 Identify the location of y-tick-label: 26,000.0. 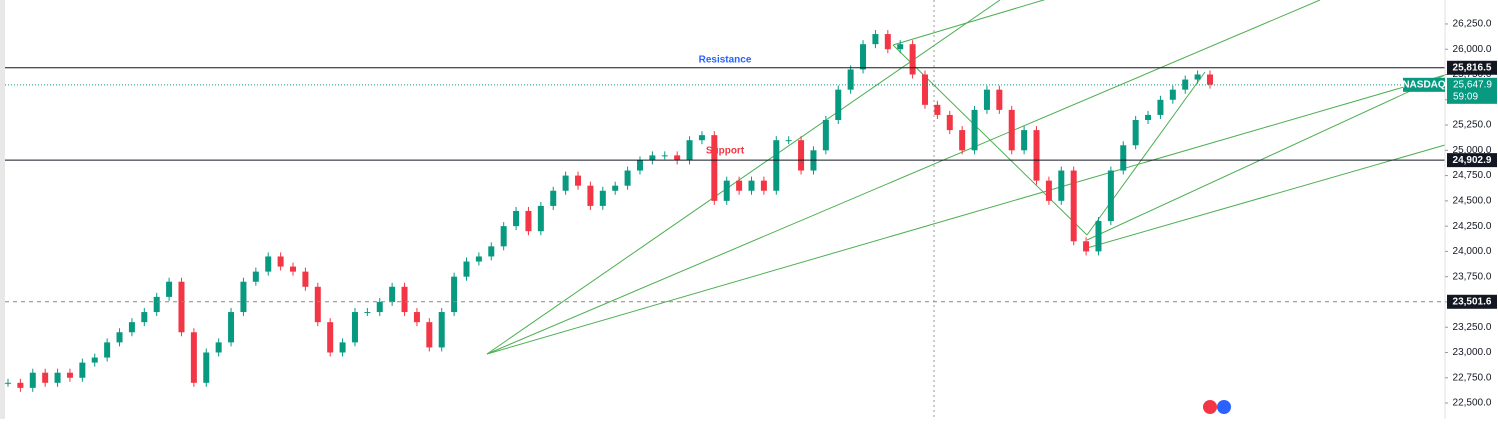
(1472, 49).